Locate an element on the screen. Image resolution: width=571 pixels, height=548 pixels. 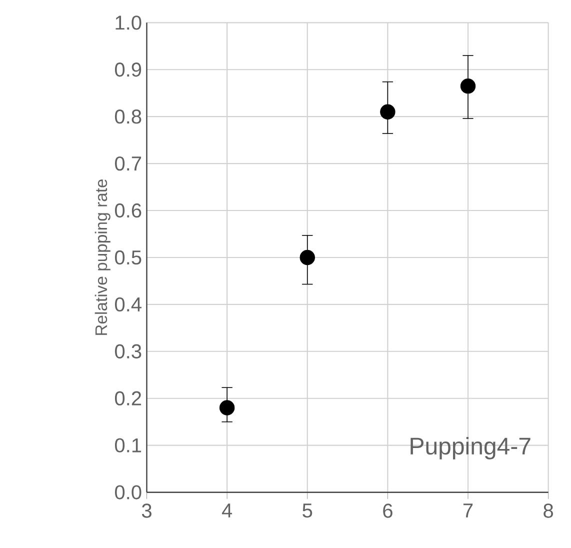
y-tick-label: 0.6 is located at coordinates (128, 210).